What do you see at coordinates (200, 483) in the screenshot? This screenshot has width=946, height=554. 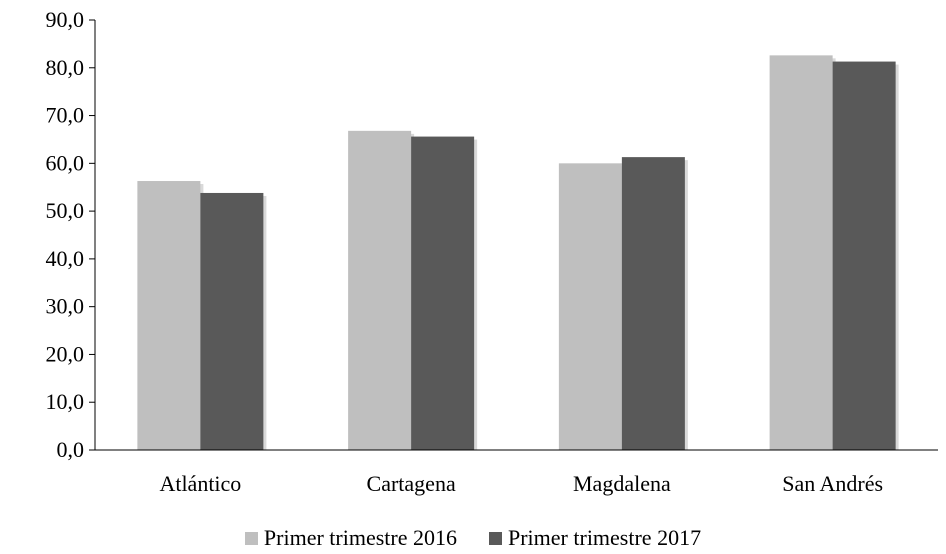 I see `x-category-label: Atlántico` at bounding box center [200, 483].